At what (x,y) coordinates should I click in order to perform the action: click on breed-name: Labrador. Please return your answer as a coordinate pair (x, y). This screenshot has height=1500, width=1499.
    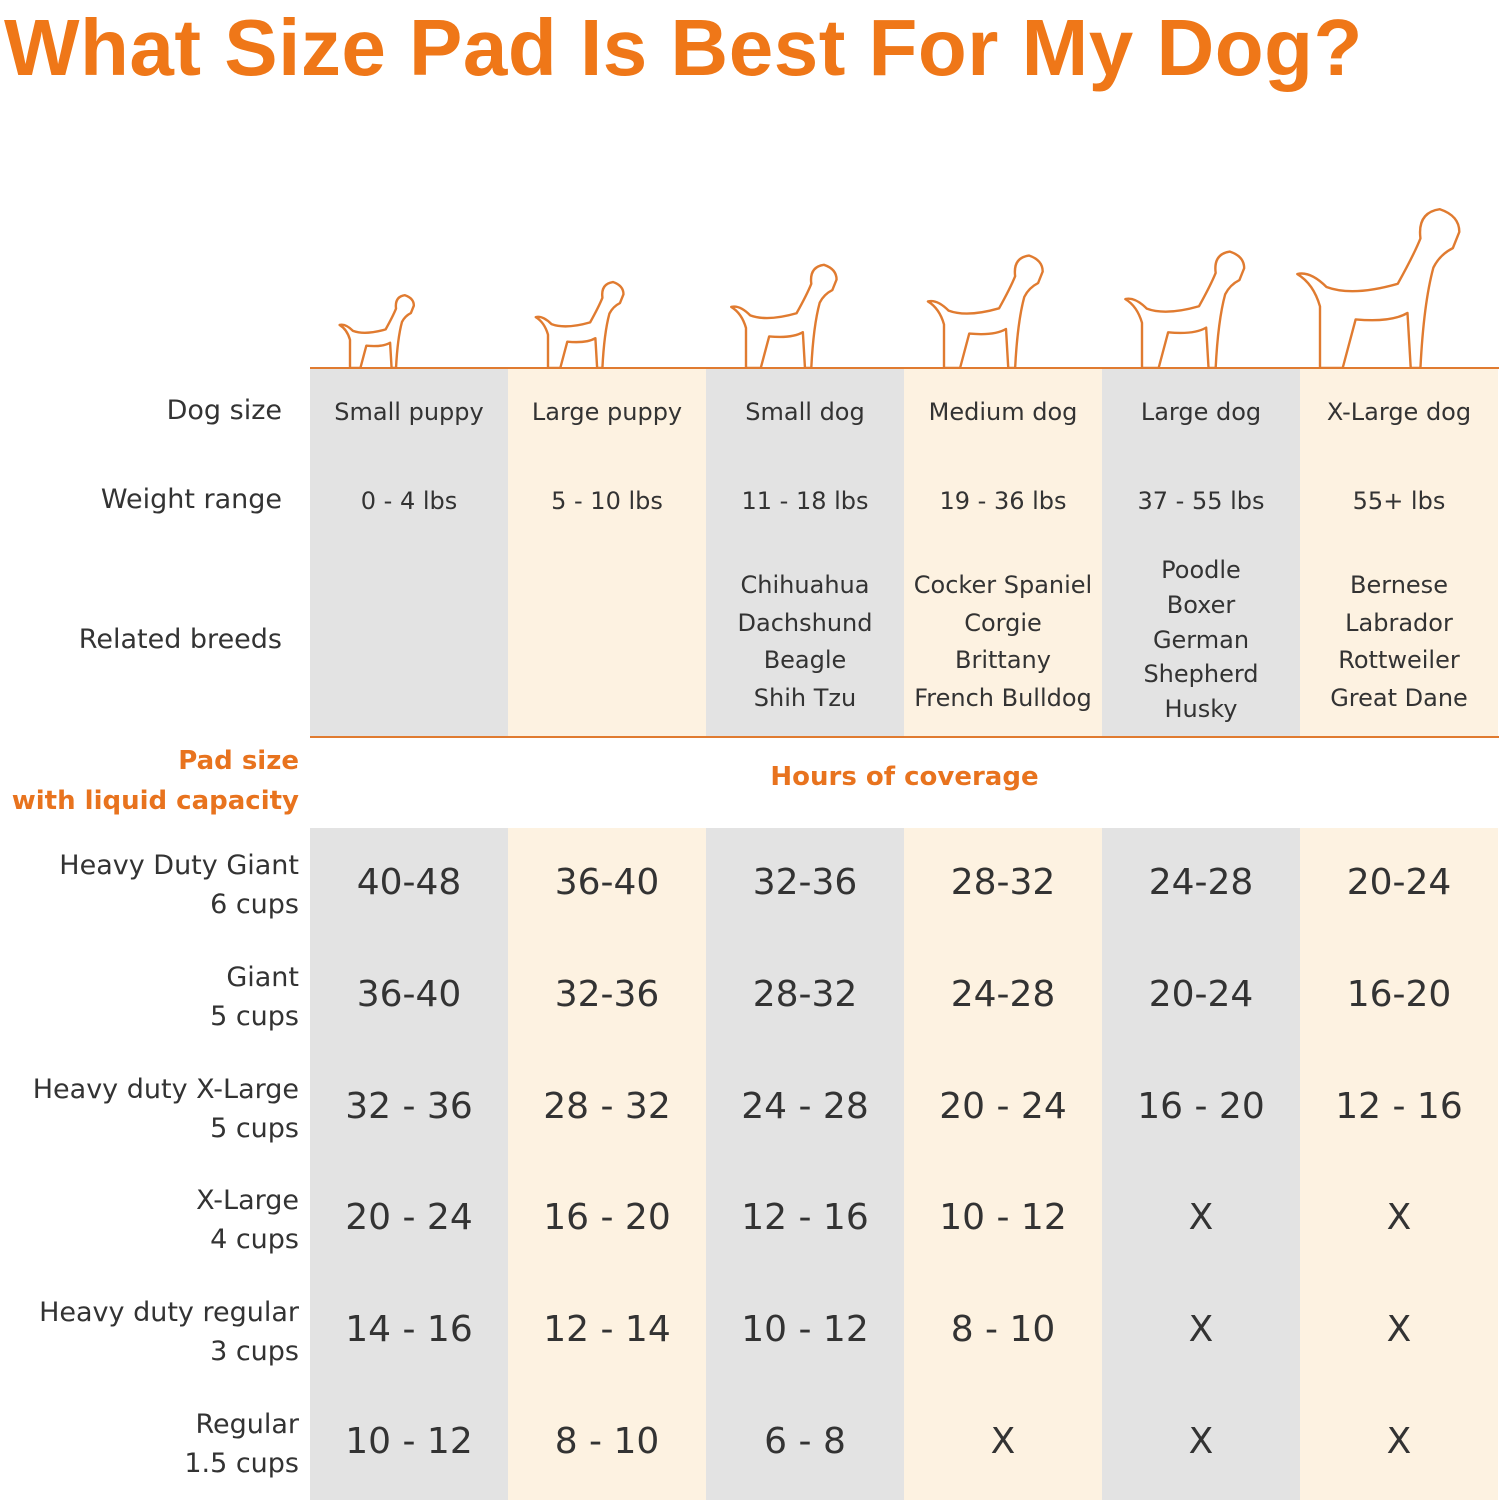
    Looking at the image, I should click on (1399, 622).